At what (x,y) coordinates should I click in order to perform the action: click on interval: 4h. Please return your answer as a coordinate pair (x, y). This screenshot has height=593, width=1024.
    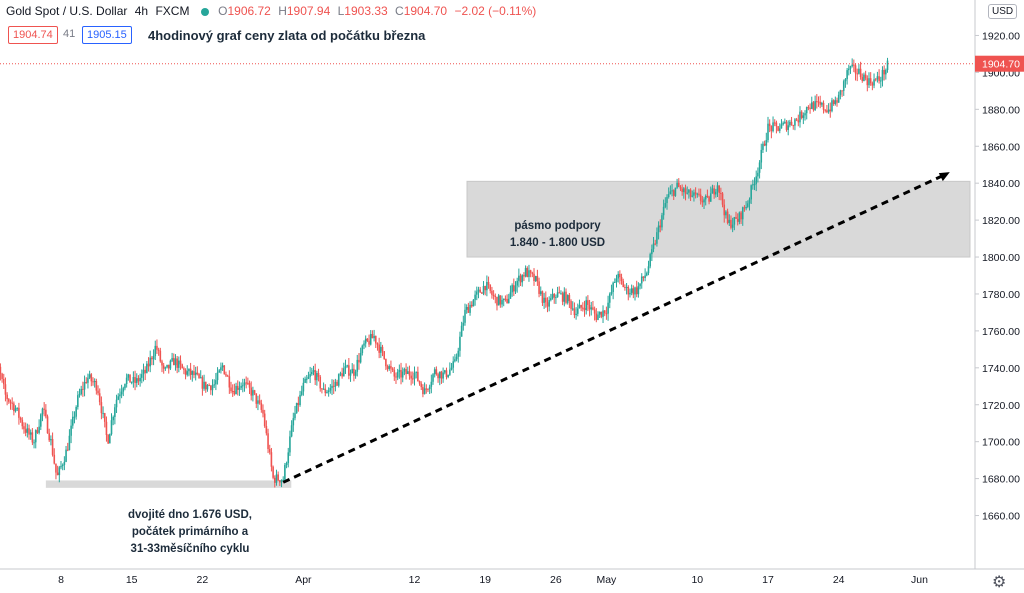
    Looking at the image, I should click on (141, 11).